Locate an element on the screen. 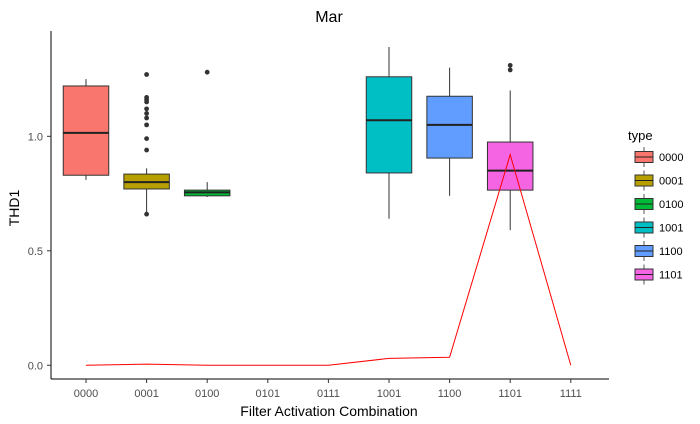 This screenshot has width=700, height=424. legend: type 0000 0001 0100 1001 1100 1101 is located at coordinates (655, 206).